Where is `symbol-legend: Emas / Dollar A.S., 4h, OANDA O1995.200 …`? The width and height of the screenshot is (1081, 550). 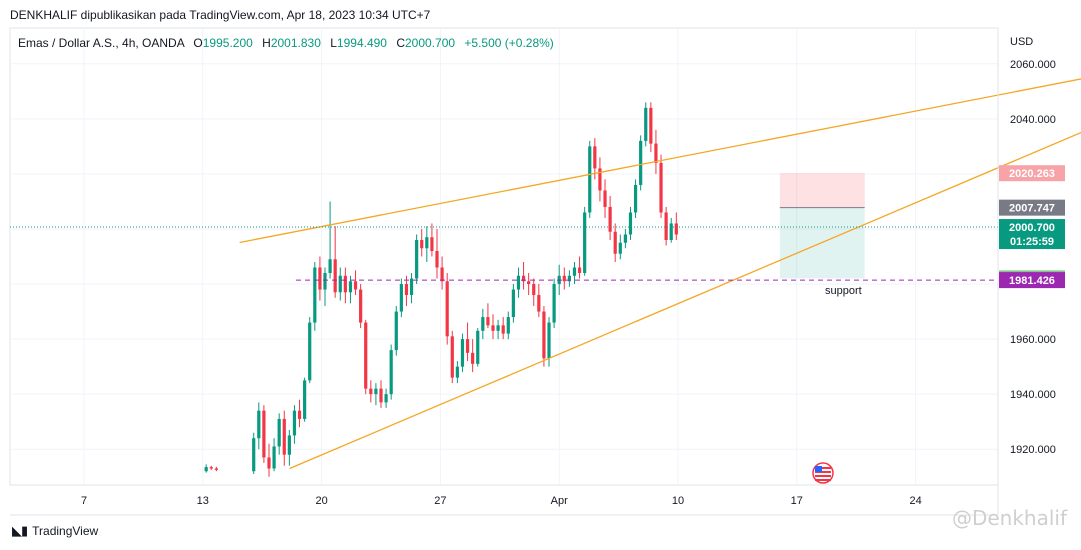
symbol-legend: Emas / Dollar A.S., 4h, OANDA O1995.200 … is located at coordinates (286, 43).